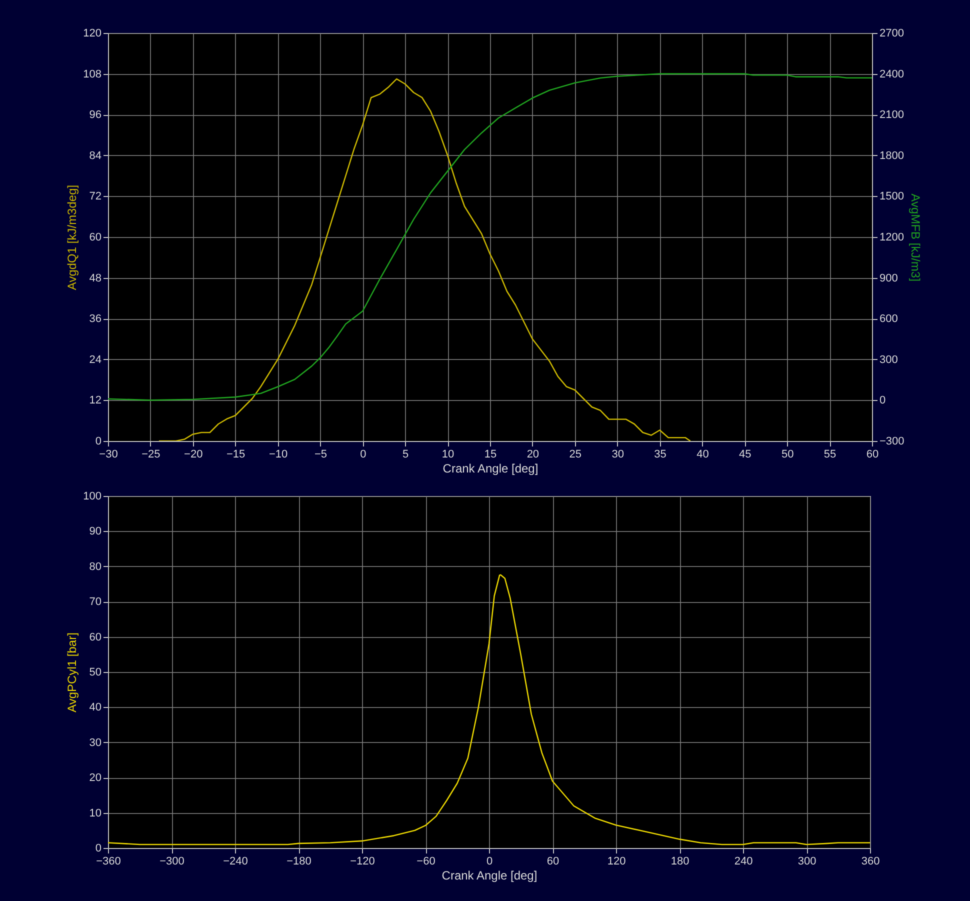 The width and height of the screenshot is (970, 901). Describe the element at coordinates (95, 400) in the screenshot. I see `y-tick-label: 12` at that location.